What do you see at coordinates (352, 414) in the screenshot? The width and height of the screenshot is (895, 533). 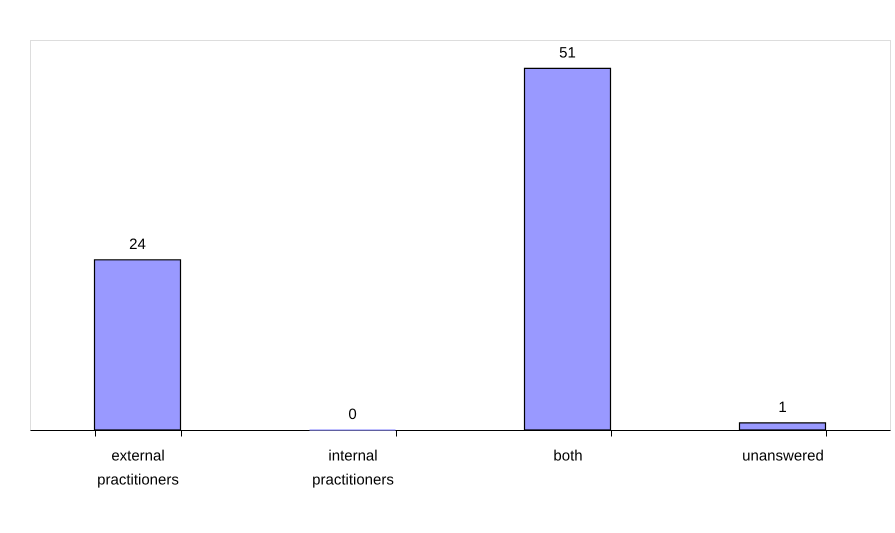 I see `data-label: 0` at bounding box center [352, 414].